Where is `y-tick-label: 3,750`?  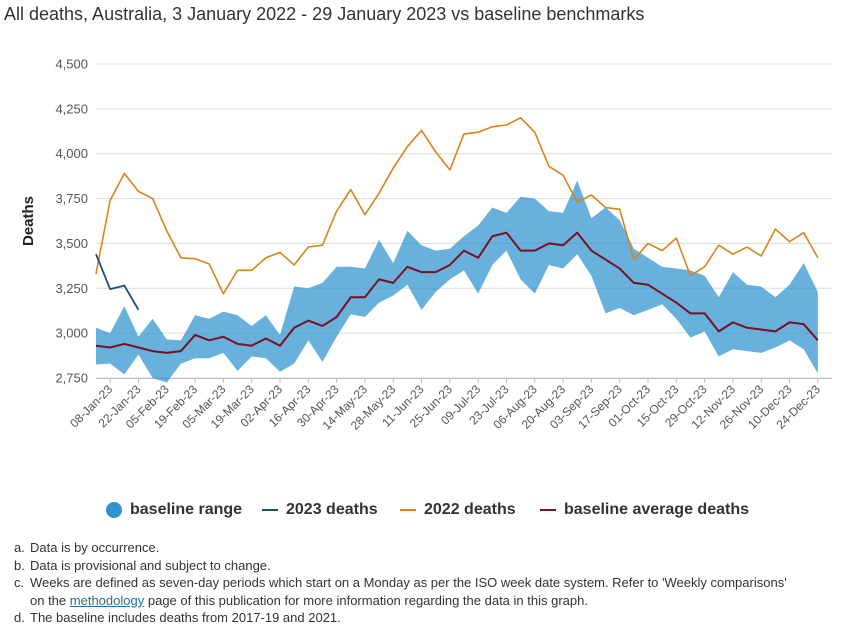 y-tick-label: 3,750 is located at coordinates (71, 198).